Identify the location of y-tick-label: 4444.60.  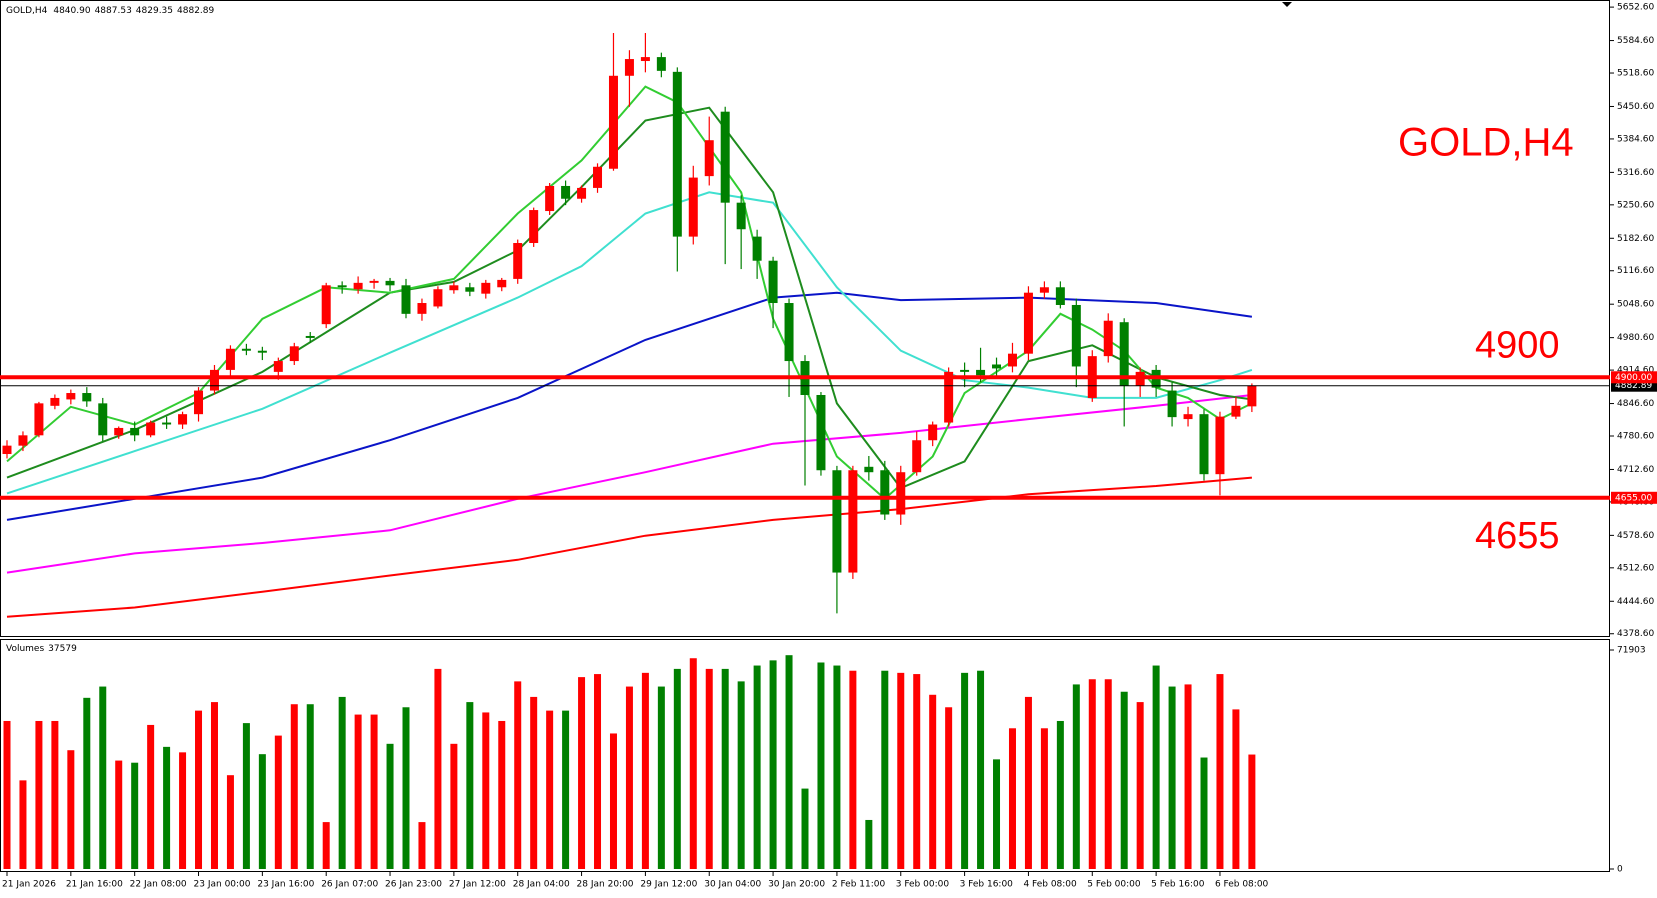
(1635, 602).